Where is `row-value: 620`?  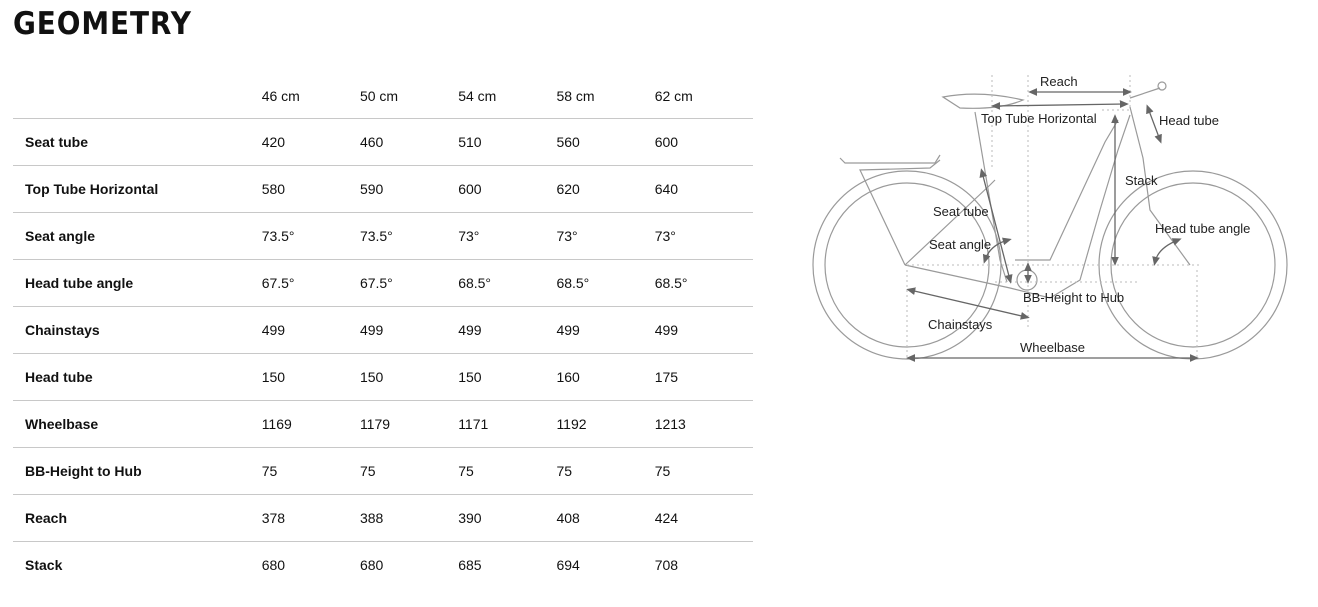 row-value: 620 is located at coordinates (605, 189).